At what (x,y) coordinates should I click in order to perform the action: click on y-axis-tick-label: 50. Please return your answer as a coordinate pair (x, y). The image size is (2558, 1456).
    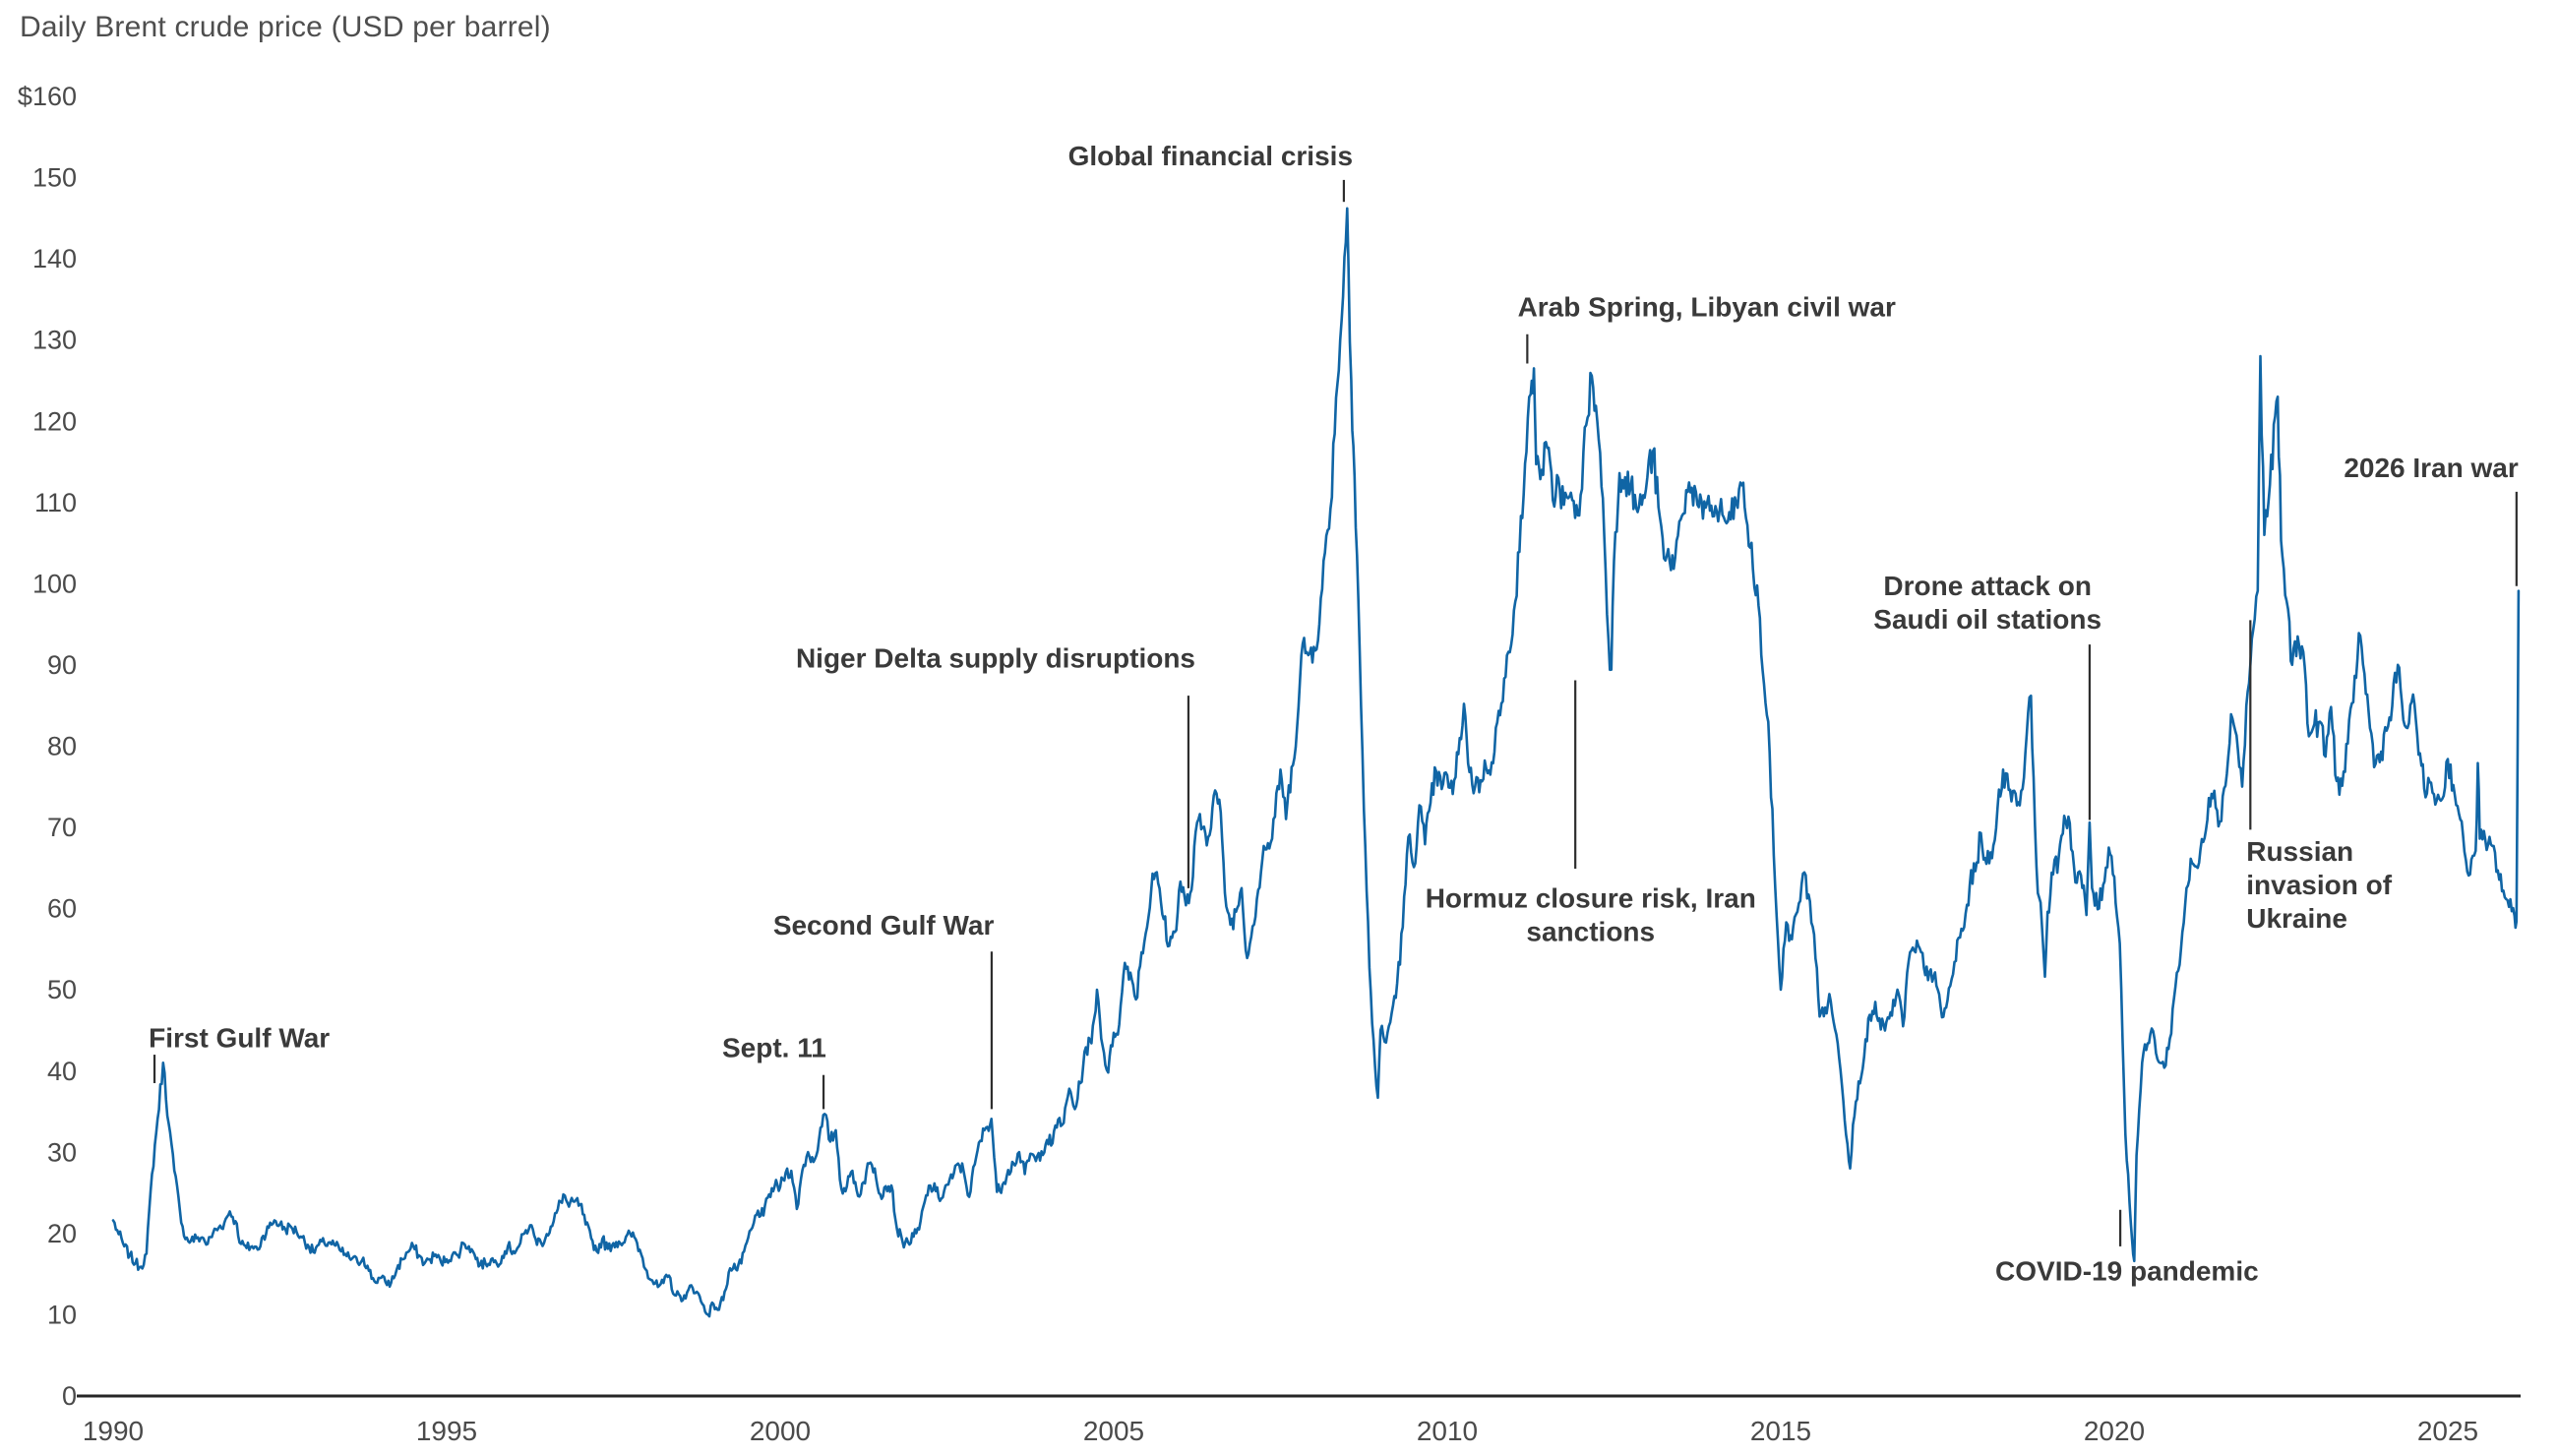
    Looking at the image, I should click on (62, 989).